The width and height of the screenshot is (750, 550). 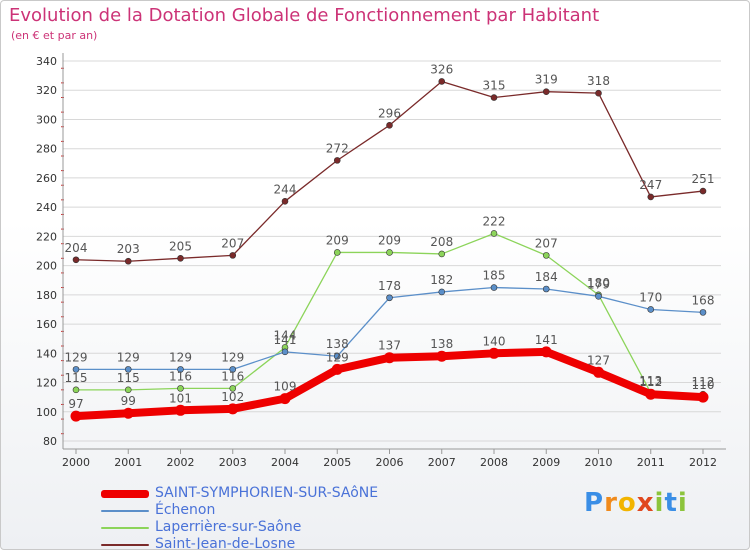 What do you see at coordinates (125, 527) in the screenshot?
I see `legend-swatch` at bounding box center [125, 527].